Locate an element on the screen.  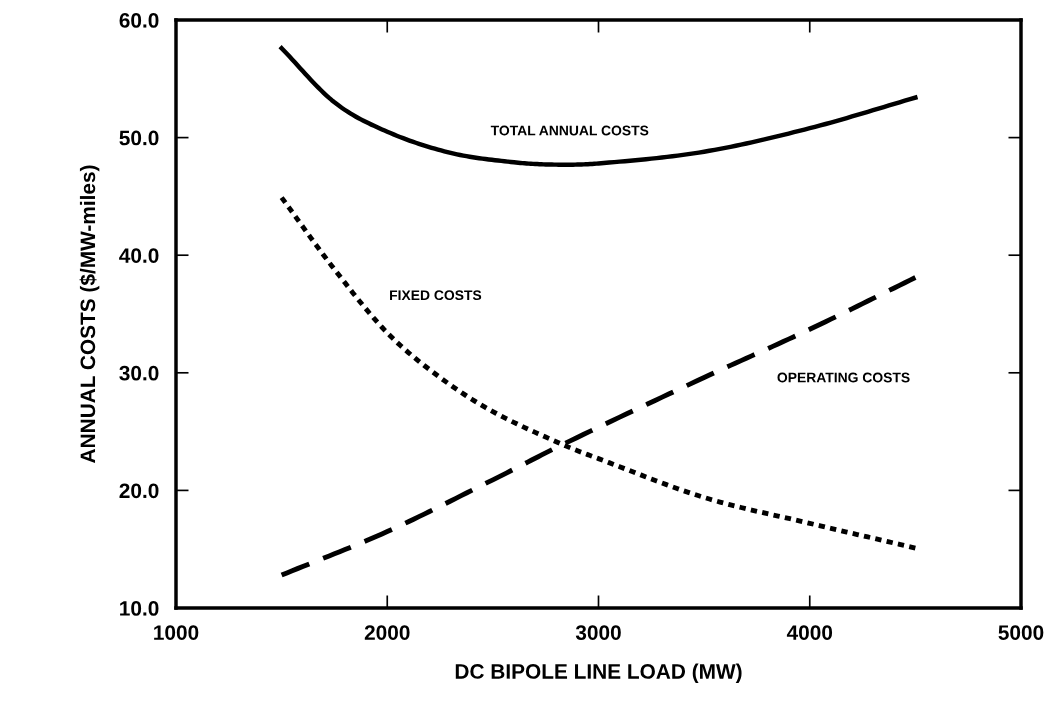
y-tick-label: 30.0 is located at coordinates (139, 373).